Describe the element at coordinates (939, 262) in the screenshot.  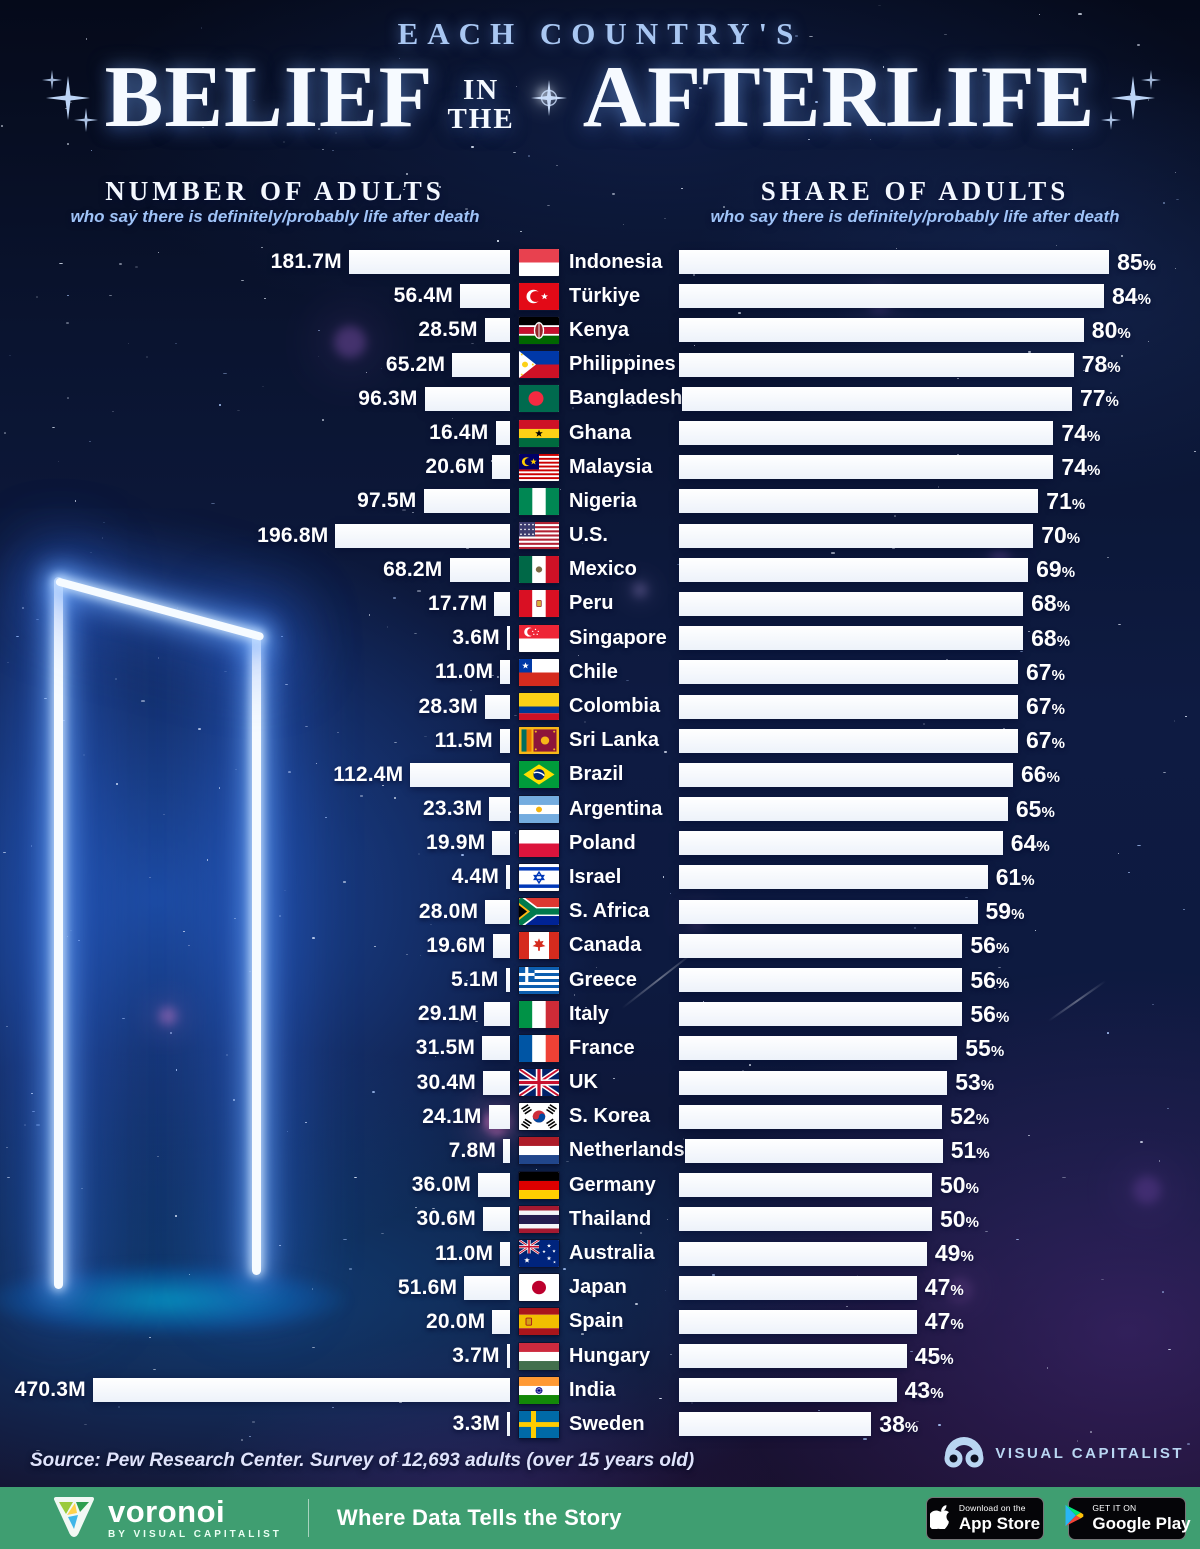
I see `share-bar-cell: 85%` at that location.